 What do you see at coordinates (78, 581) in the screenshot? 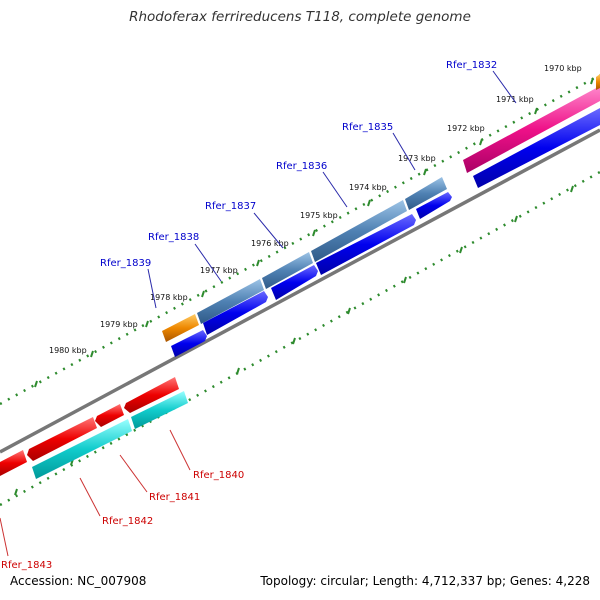
I see `accession-text: Accession: NC_007908` at bounding box center [78, 581].